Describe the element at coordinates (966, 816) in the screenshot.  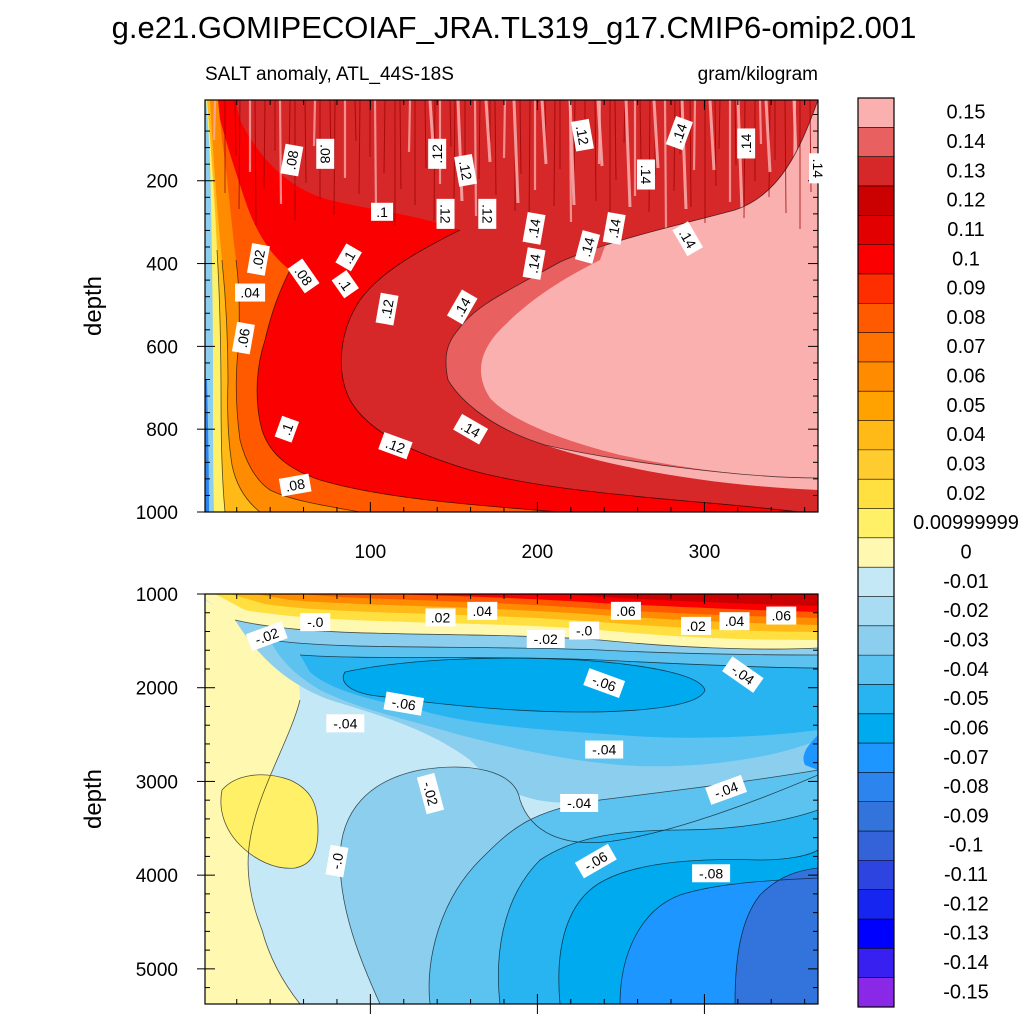
I see `colorbar-label: -0.09` at that location.